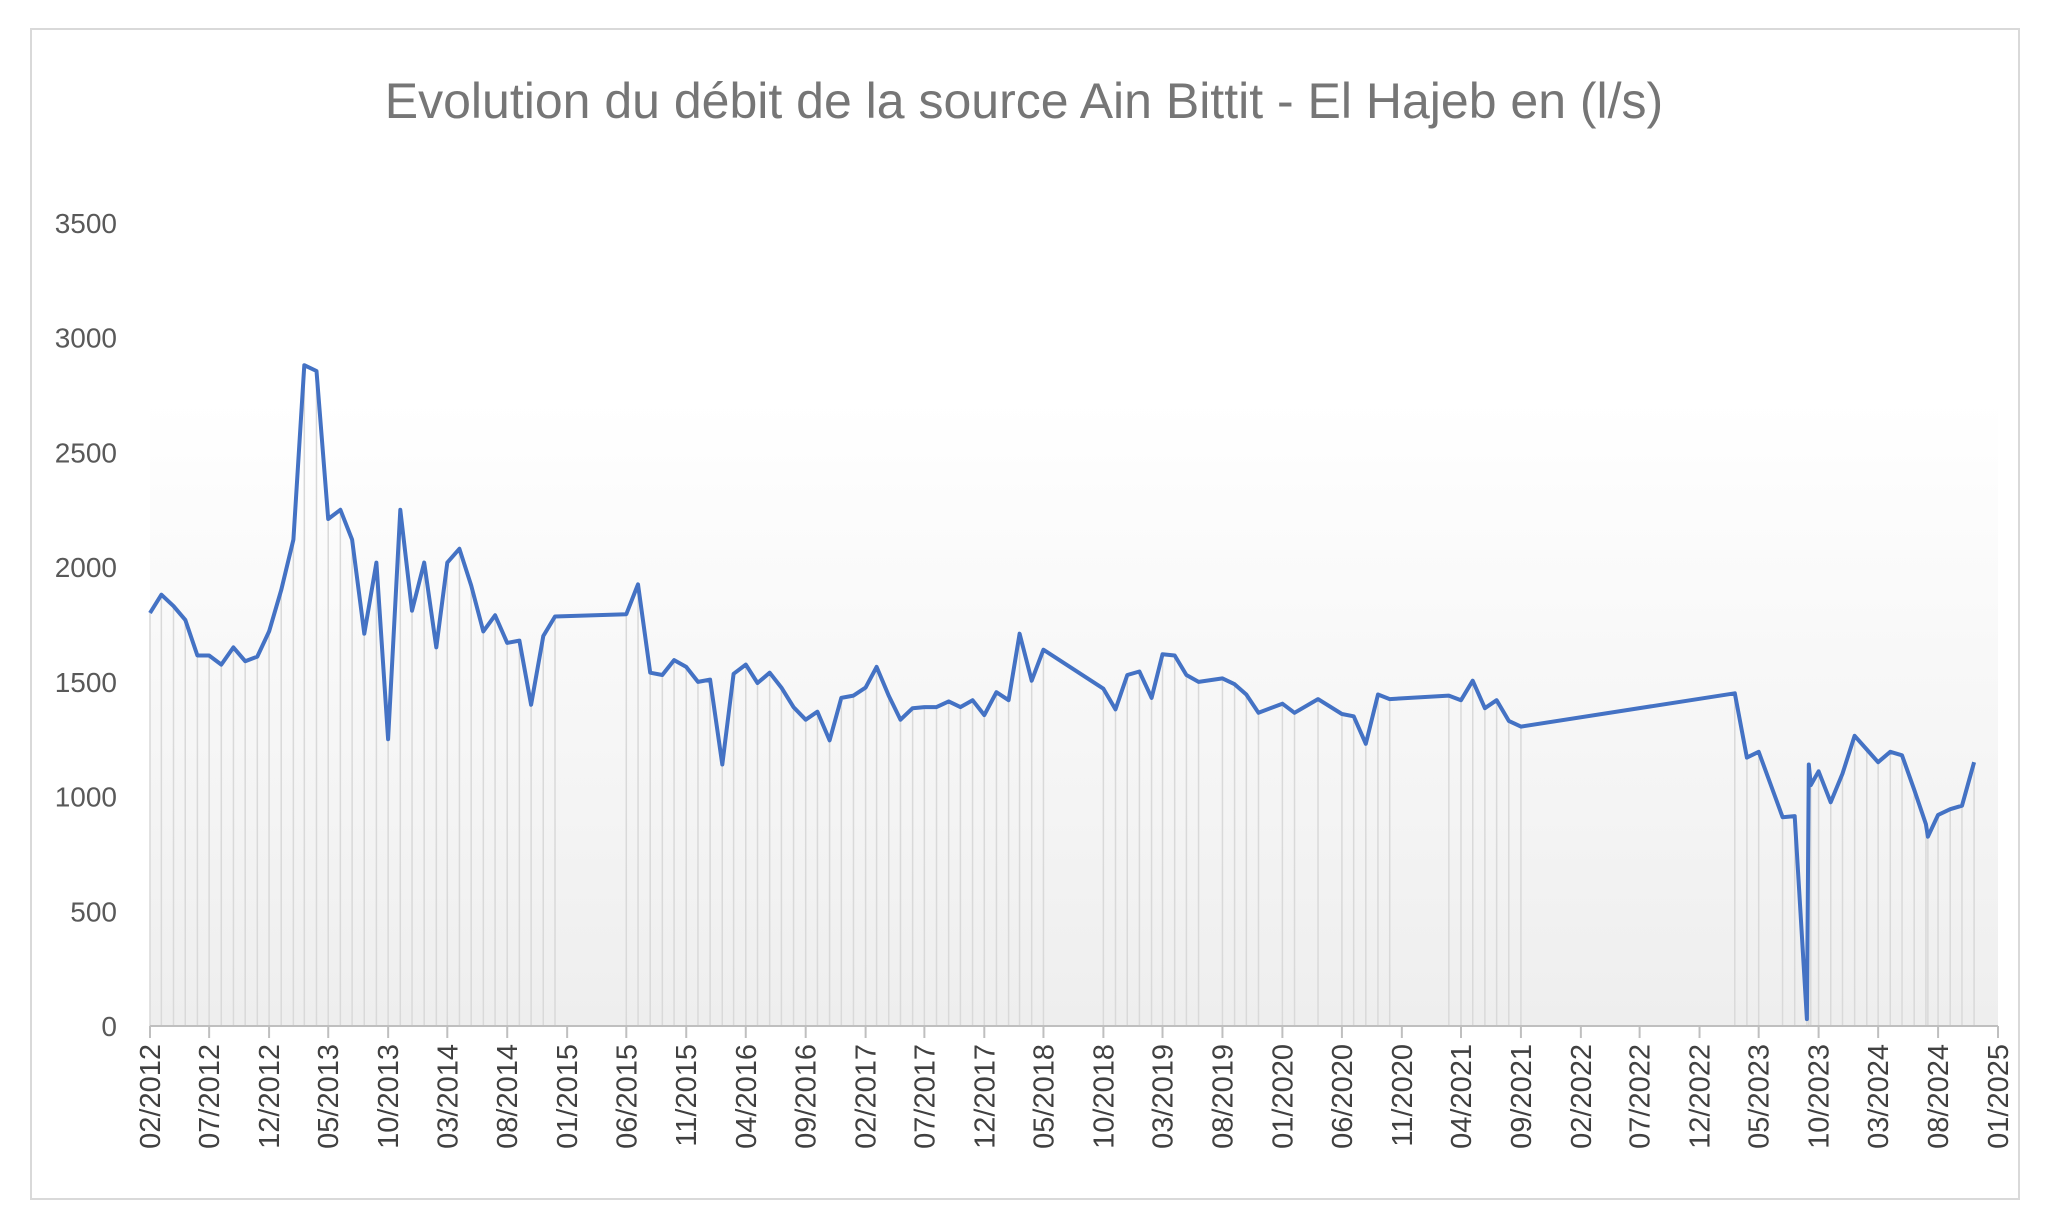  Describe the element at coordinates (1164, 1096) in the screenshot. I see `x-tick-label: 03/2019` at that location.